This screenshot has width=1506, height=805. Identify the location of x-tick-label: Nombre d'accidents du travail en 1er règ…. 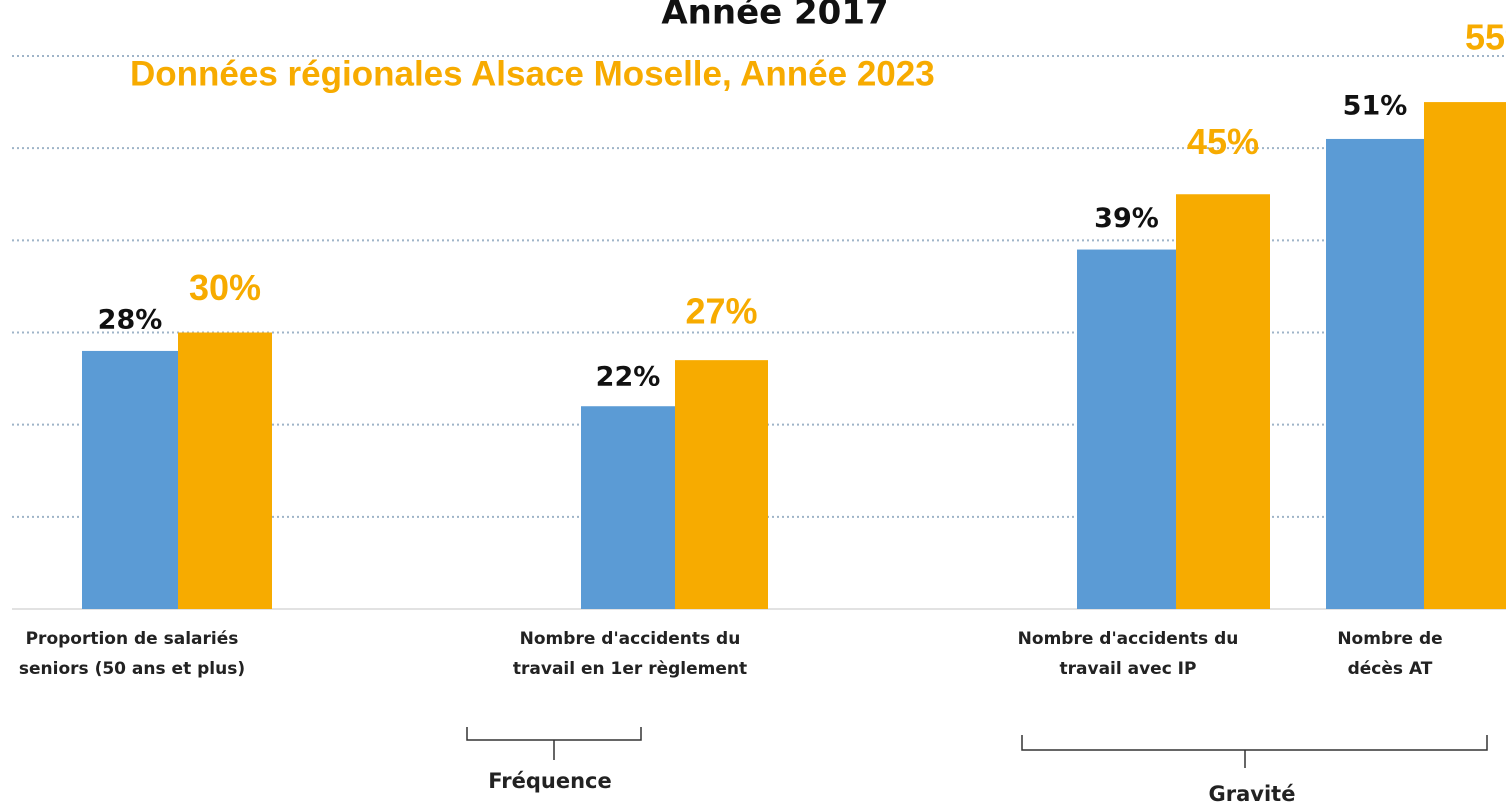
(630, 654).